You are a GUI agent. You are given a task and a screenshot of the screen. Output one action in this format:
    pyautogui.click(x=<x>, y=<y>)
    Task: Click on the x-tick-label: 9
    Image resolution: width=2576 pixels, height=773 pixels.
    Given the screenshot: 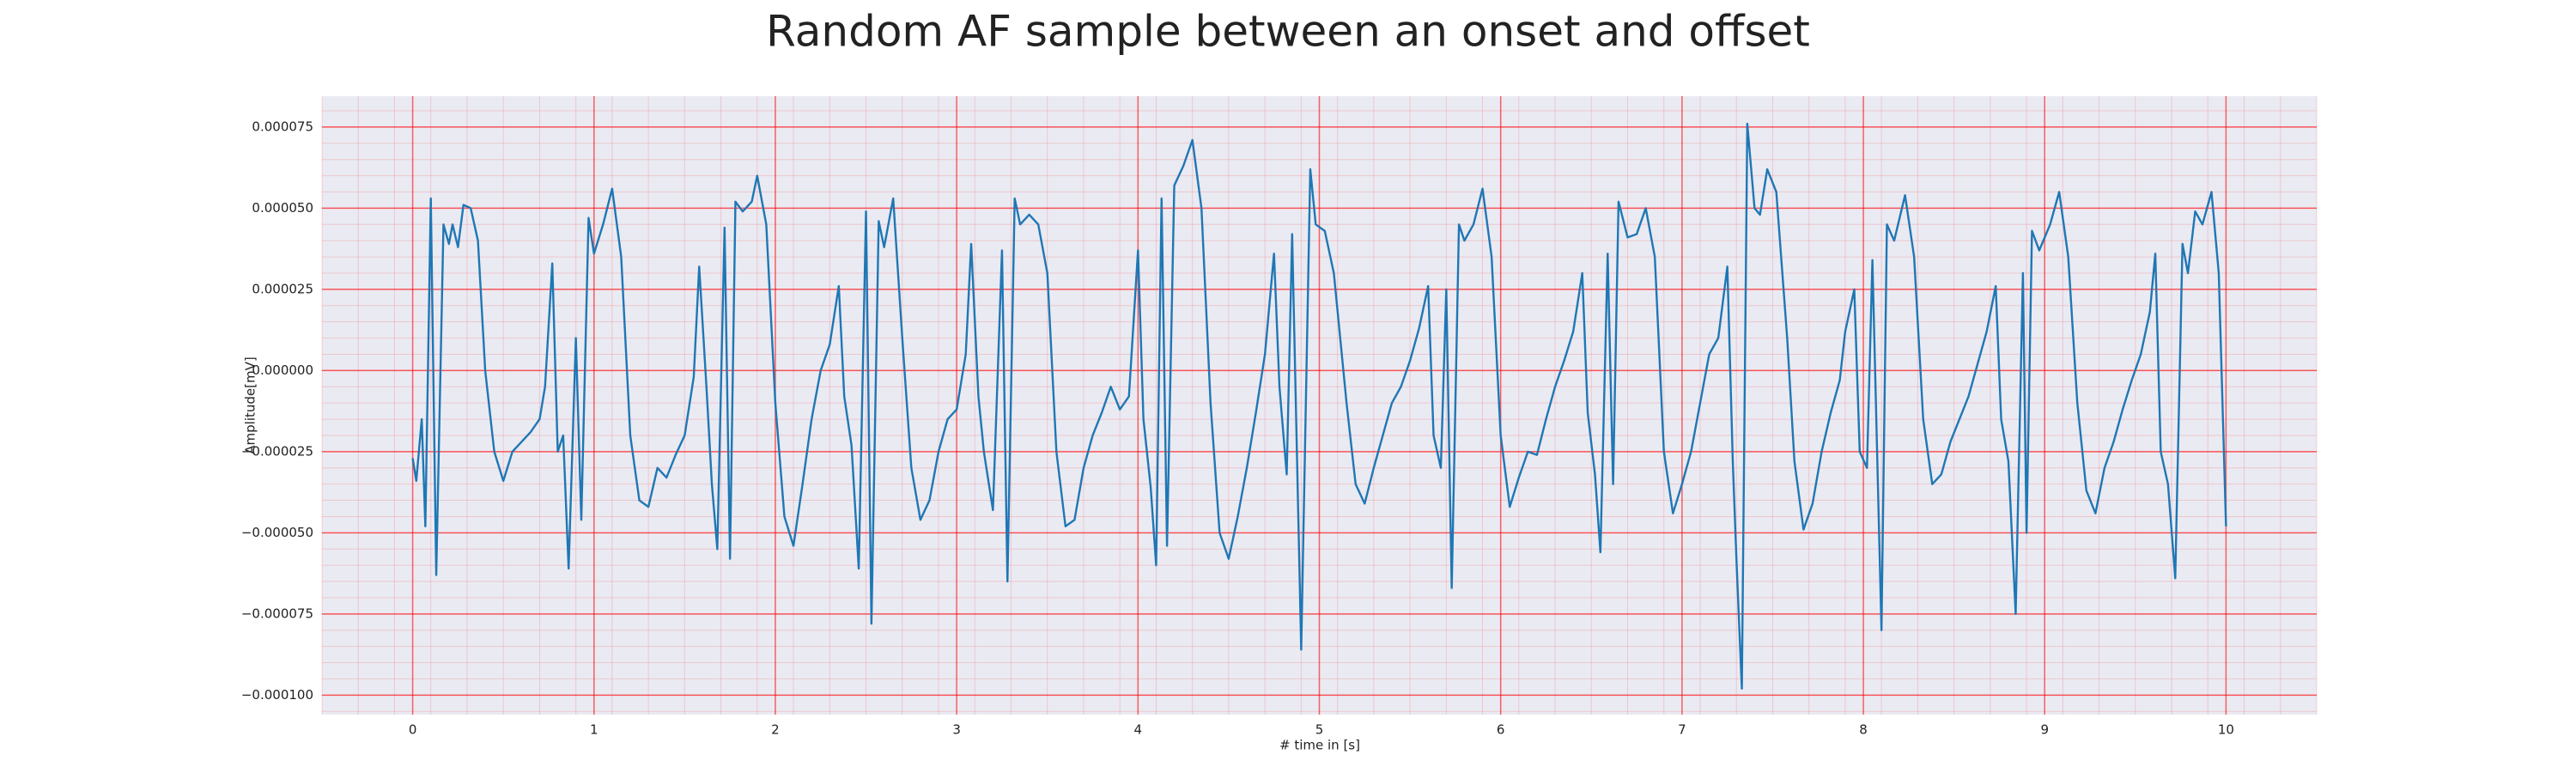 What is the action you would take?
    pyautogui.click(x=2045, y=730)
    